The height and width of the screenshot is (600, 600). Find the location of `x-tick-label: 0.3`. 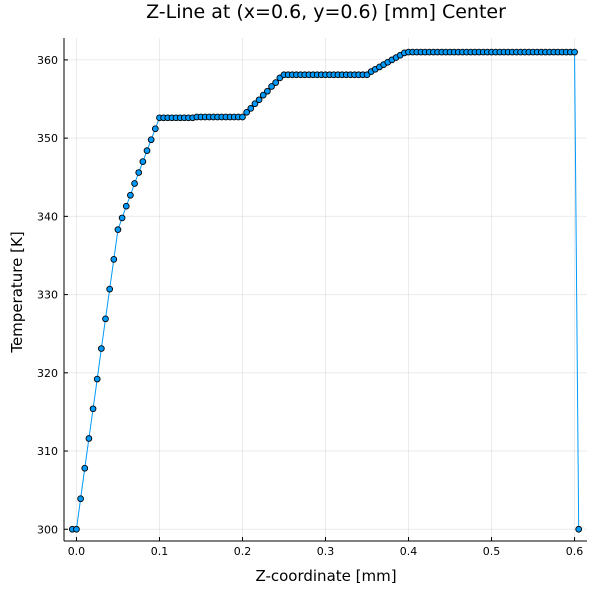

x-tick-label: 0.3 is located at coordinates (326, 551).